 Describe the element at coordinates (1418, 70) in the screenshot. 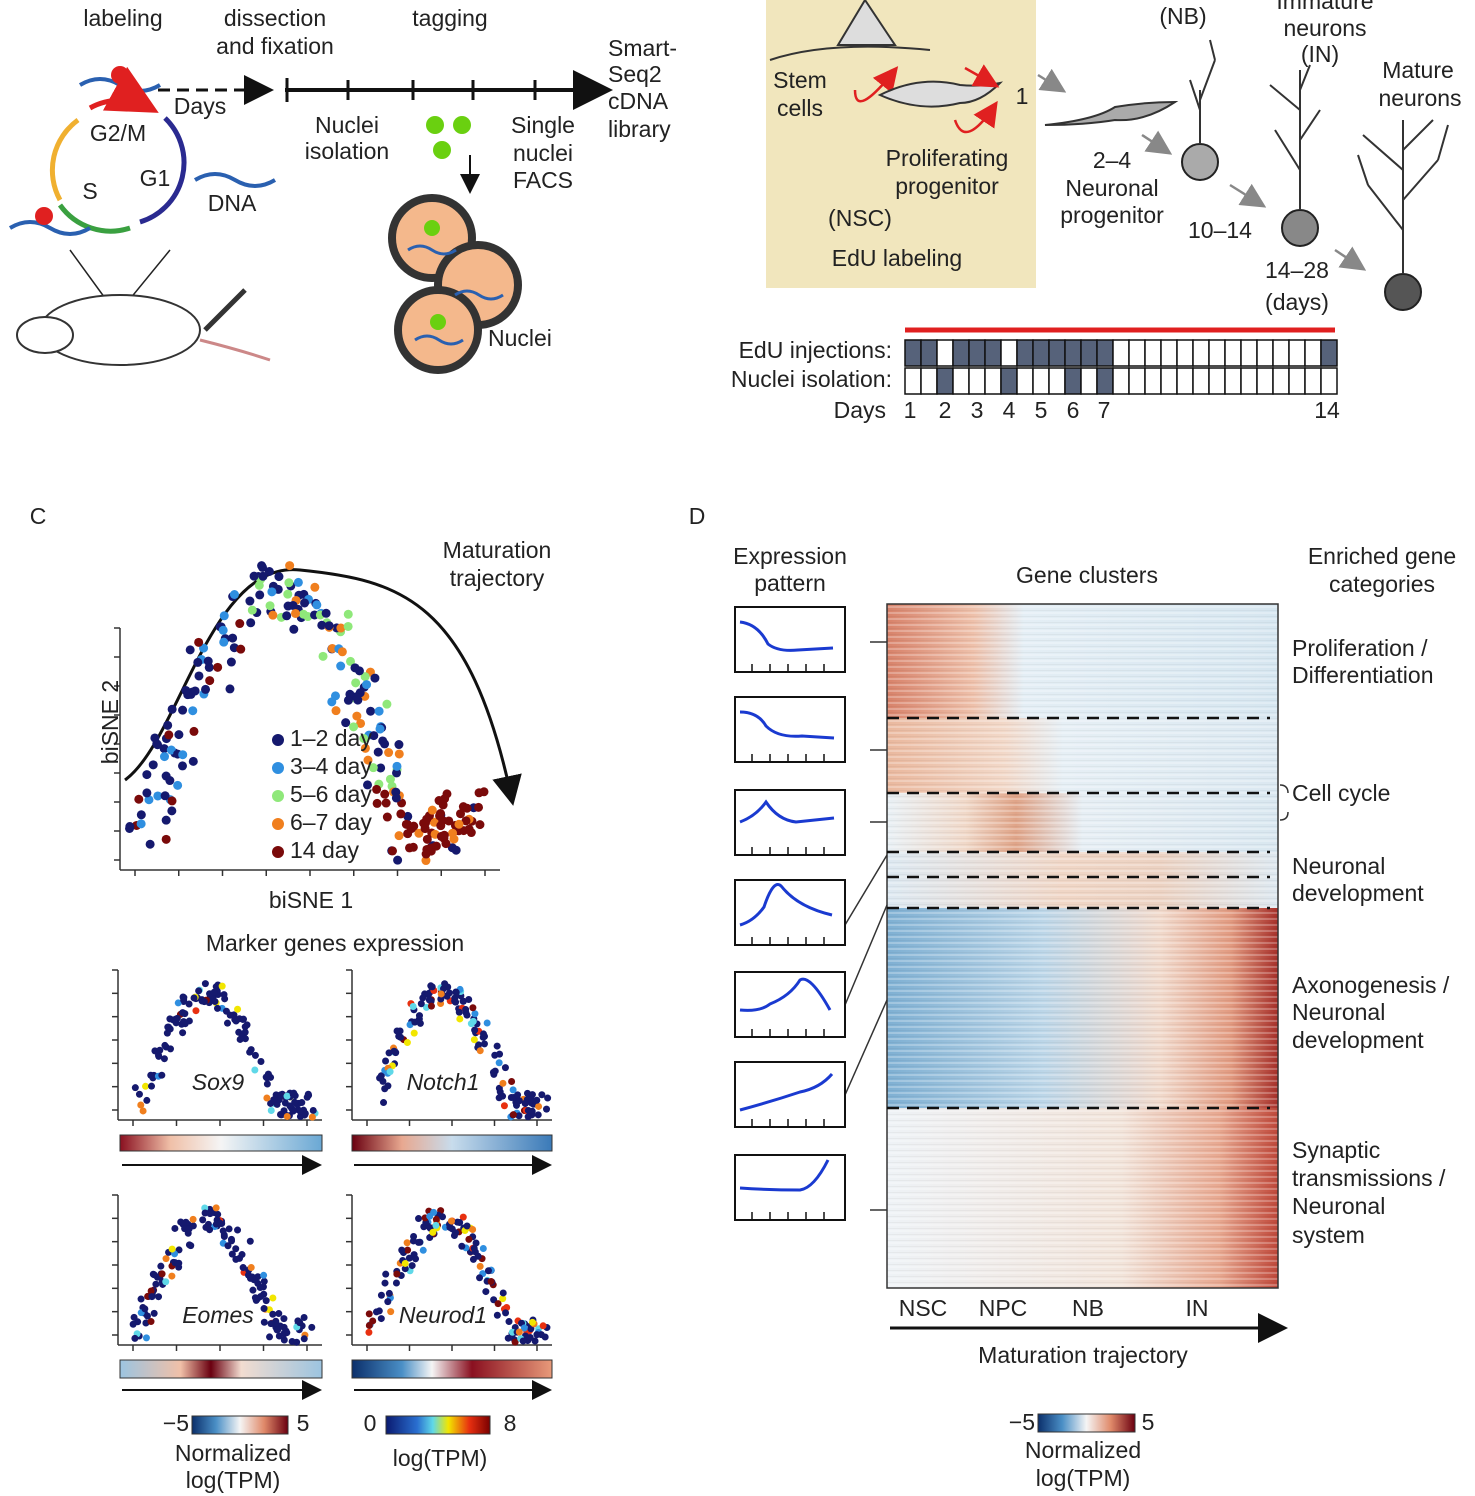

I see `label: Mature` at that location.